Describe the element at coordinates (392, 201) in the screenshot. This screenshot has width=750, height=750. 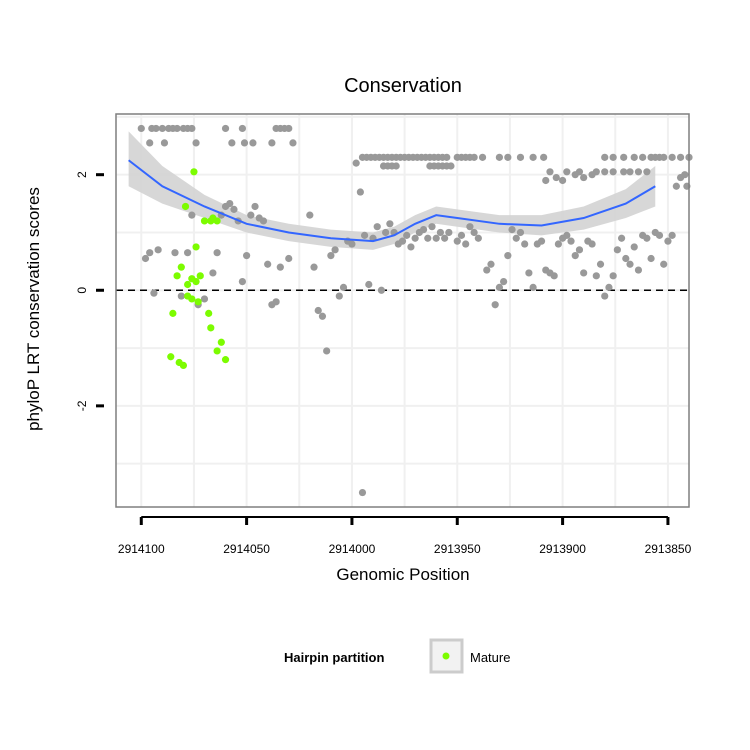
I see `smooth-line-layer` at that location.